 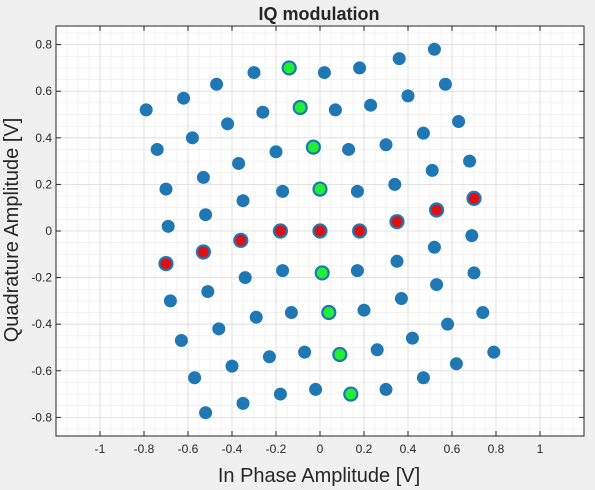 I want to click on y-tick-label: 0.8, so click(x=43, y=45).